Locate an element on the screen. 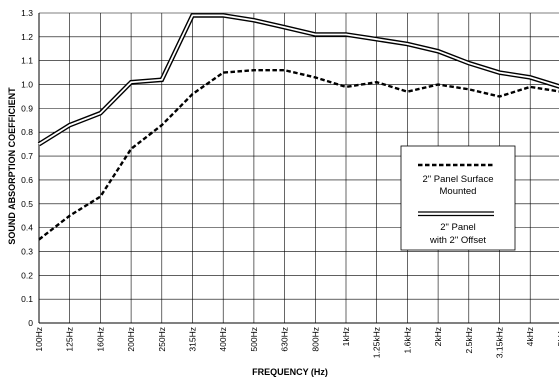 Image resolution: width=559 pixels, height=381 pixels. x-tick-label: 2.5kHz is located at coordinates (469, 340).